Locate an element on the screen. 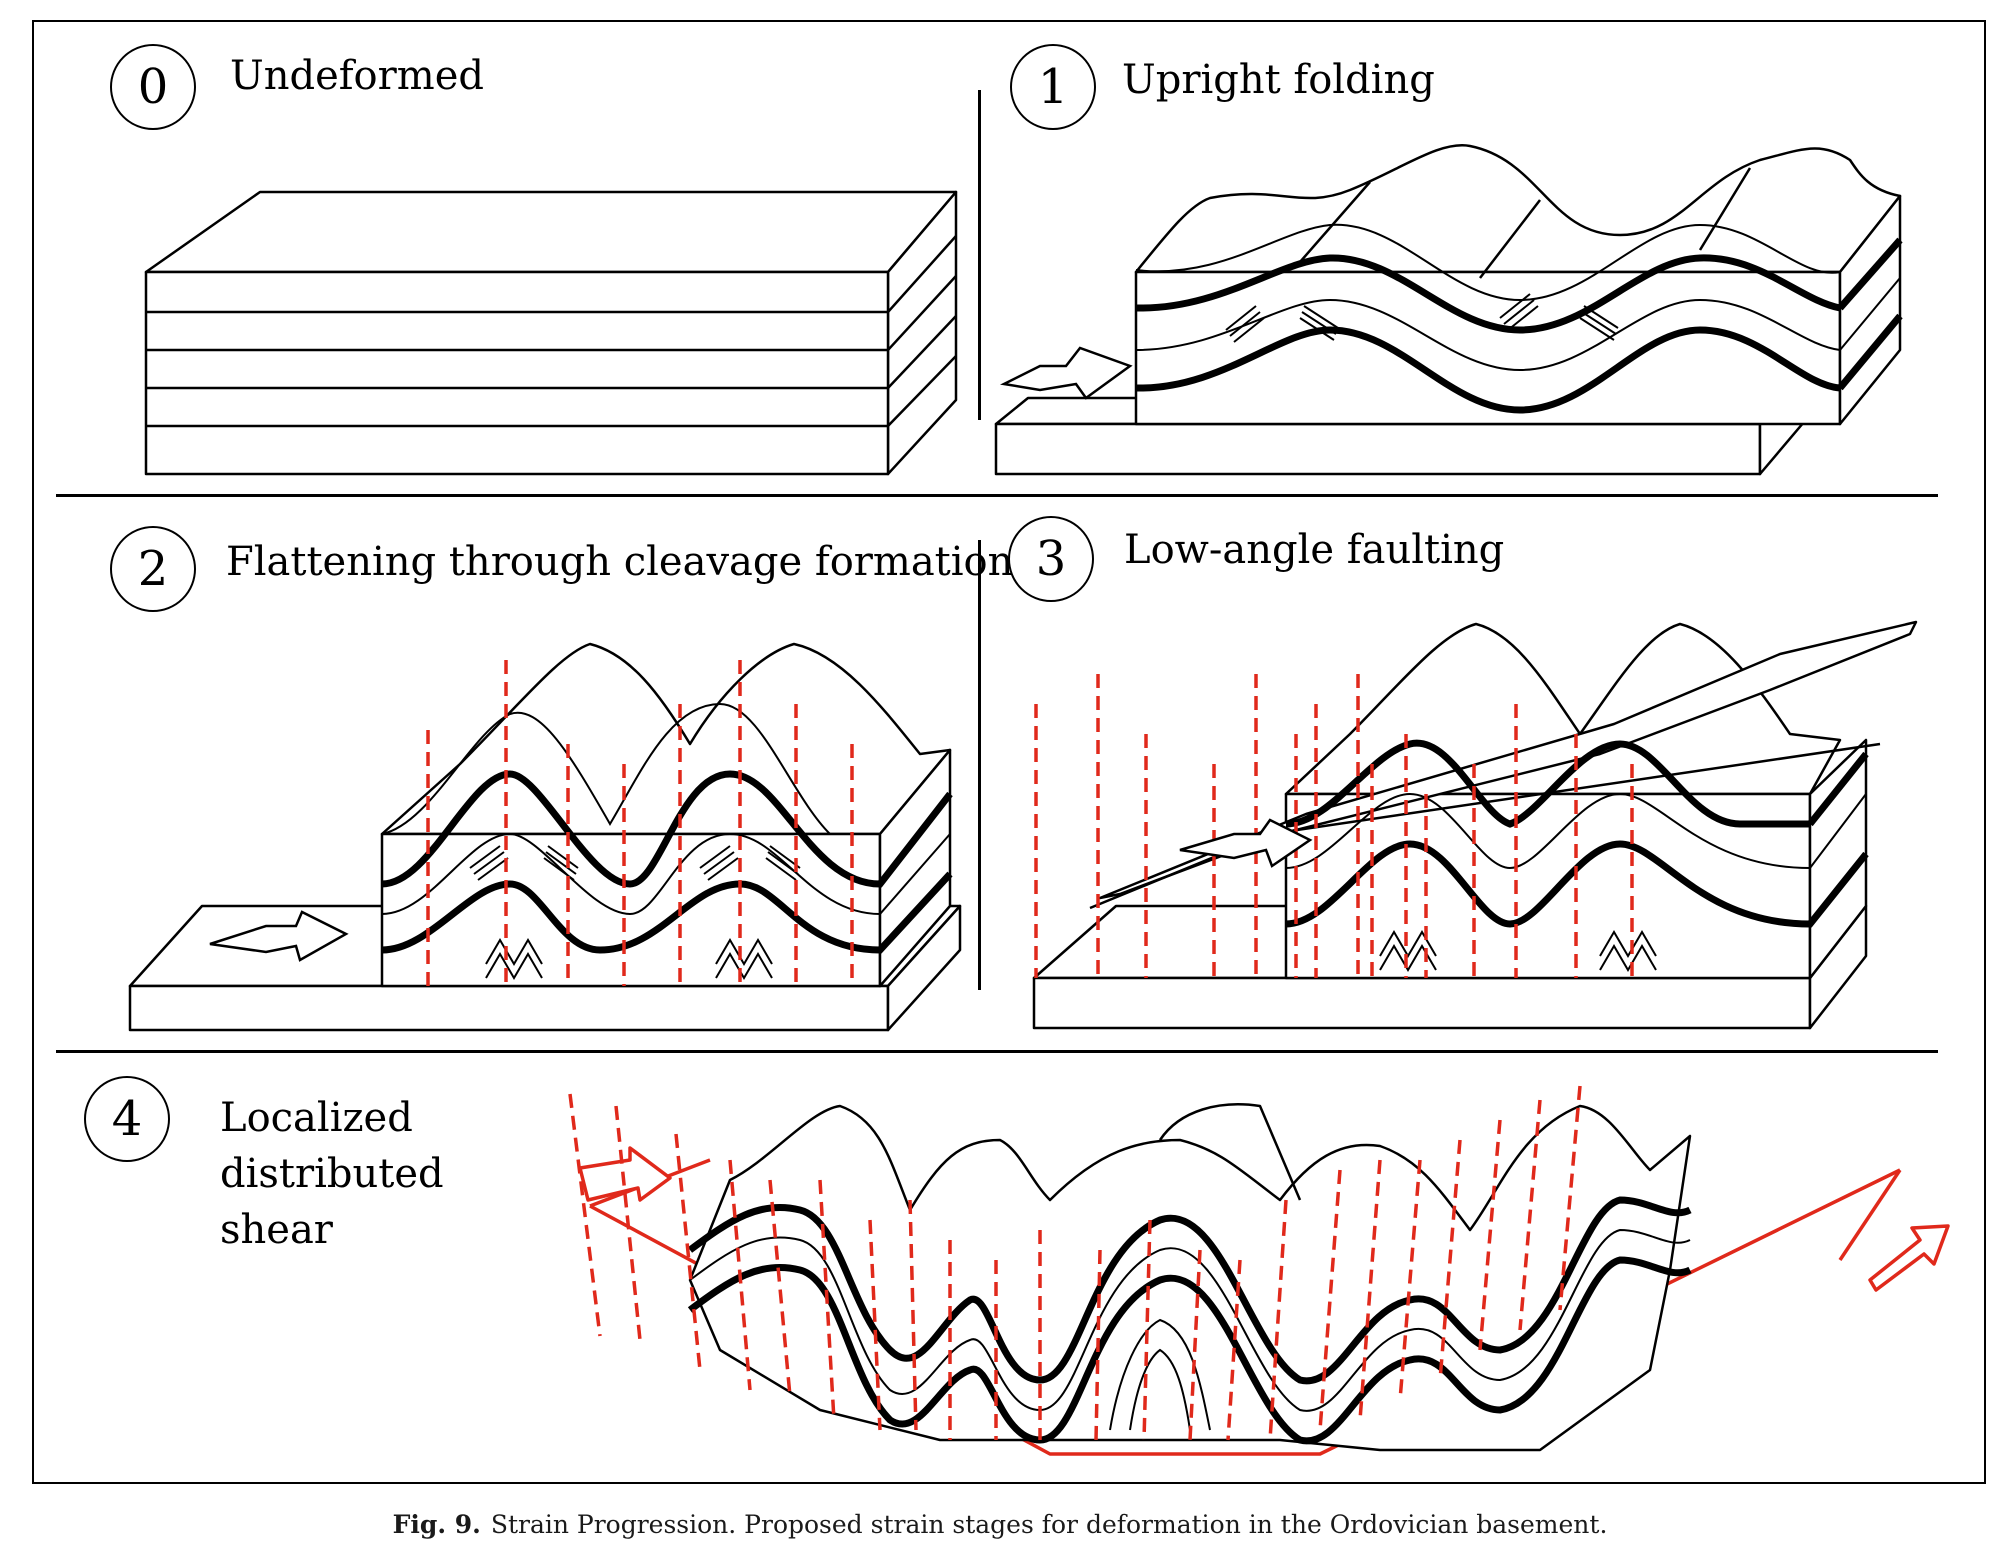 Image resolution: width=2000 pixels, height=1566 pixels. stage-1-number: 1 is located at coordinates (1053, 87).